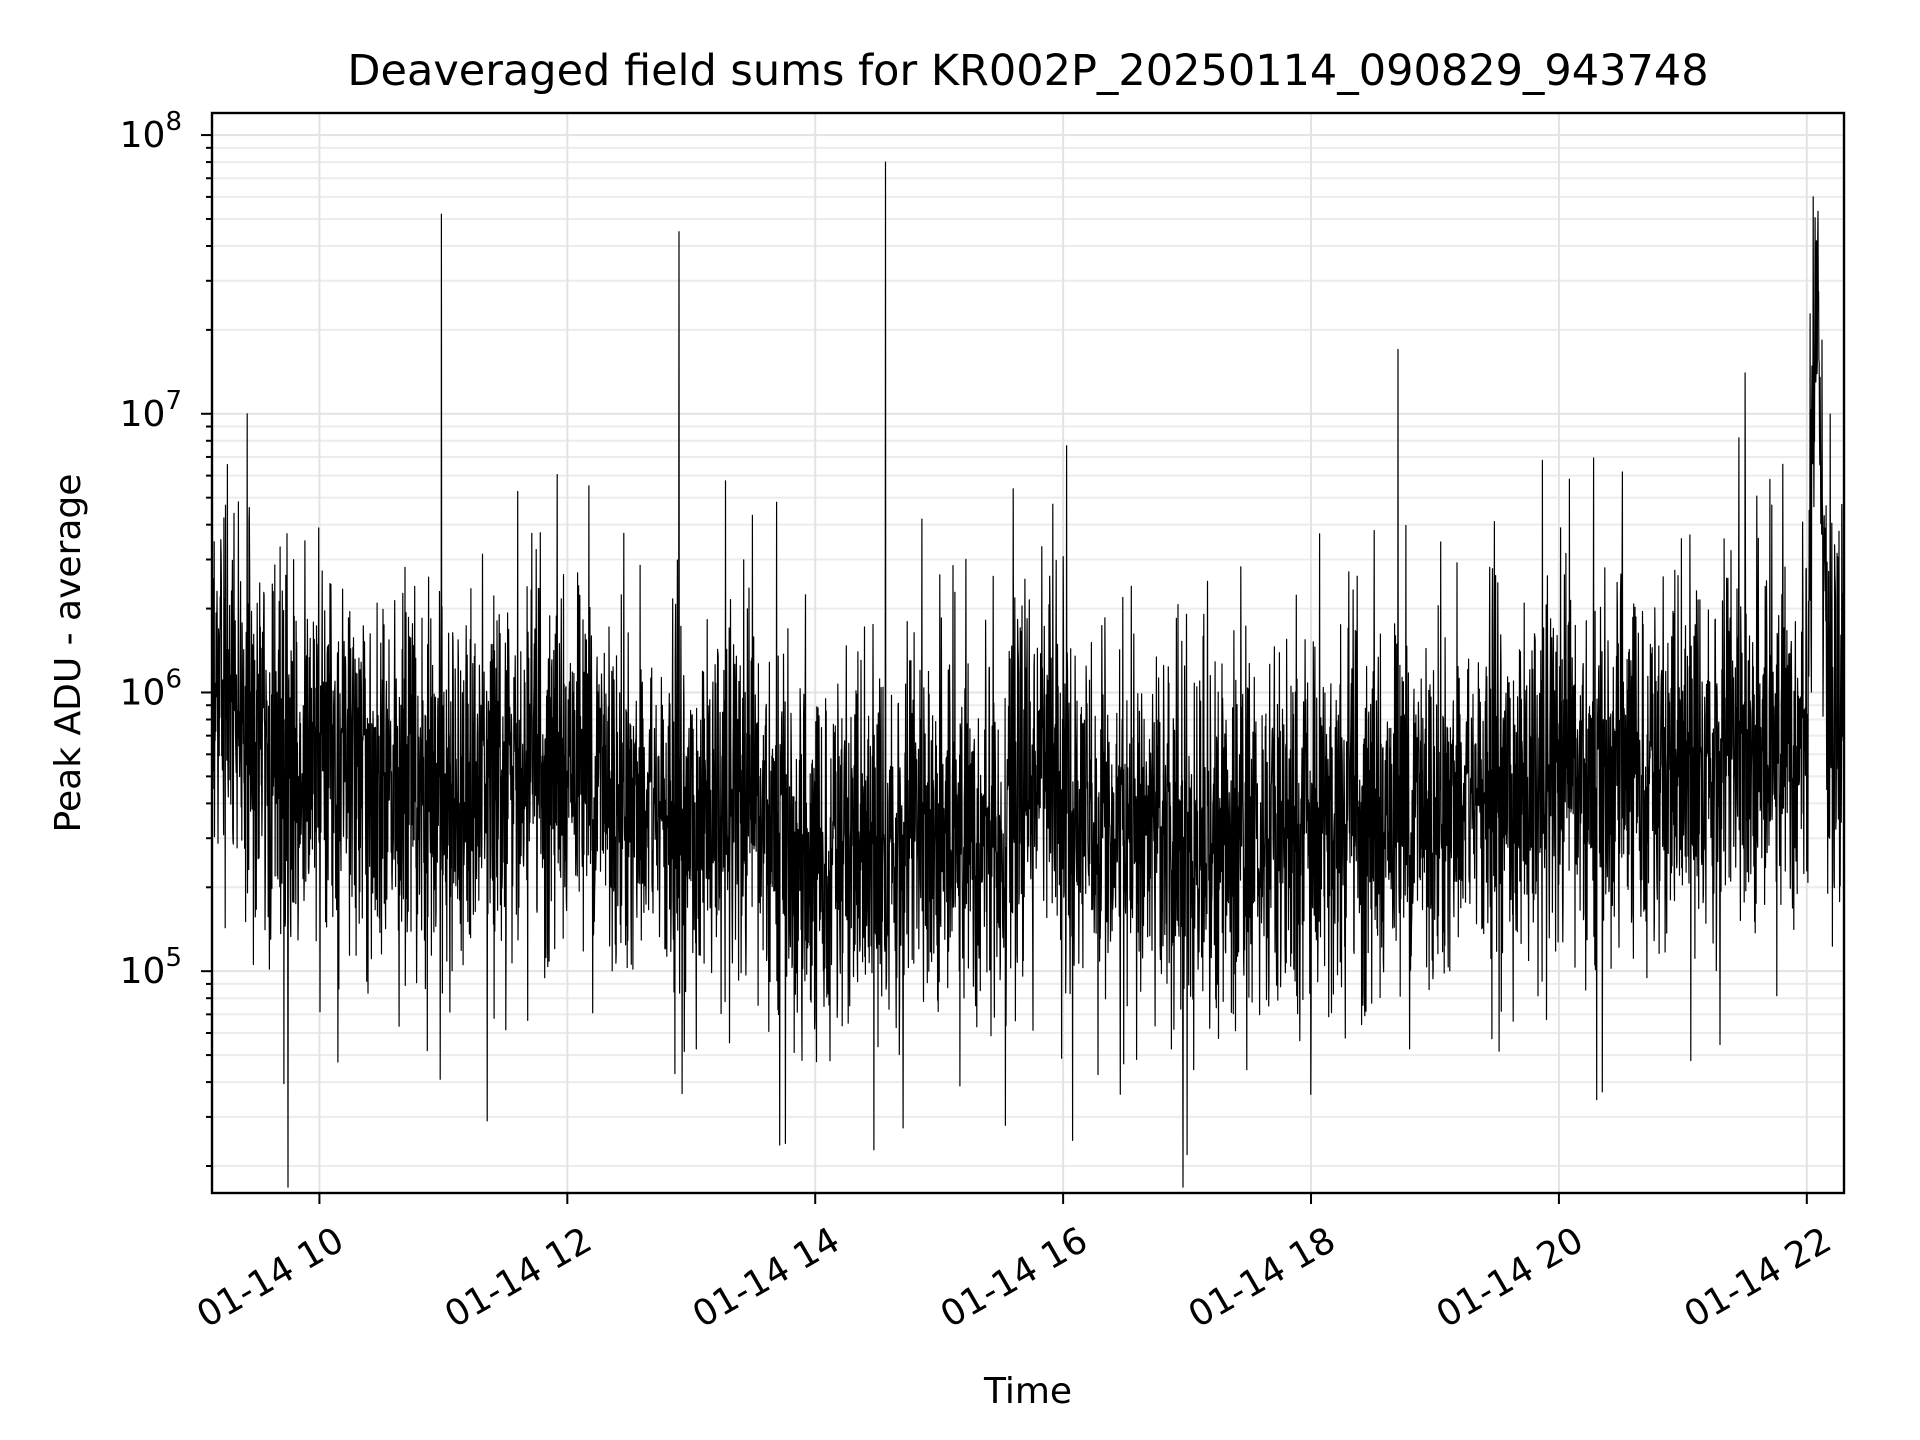 The width and height of the screenshot is (1920, 1440). I want to click on x-axis-label: Time, so click(1027, 1391).